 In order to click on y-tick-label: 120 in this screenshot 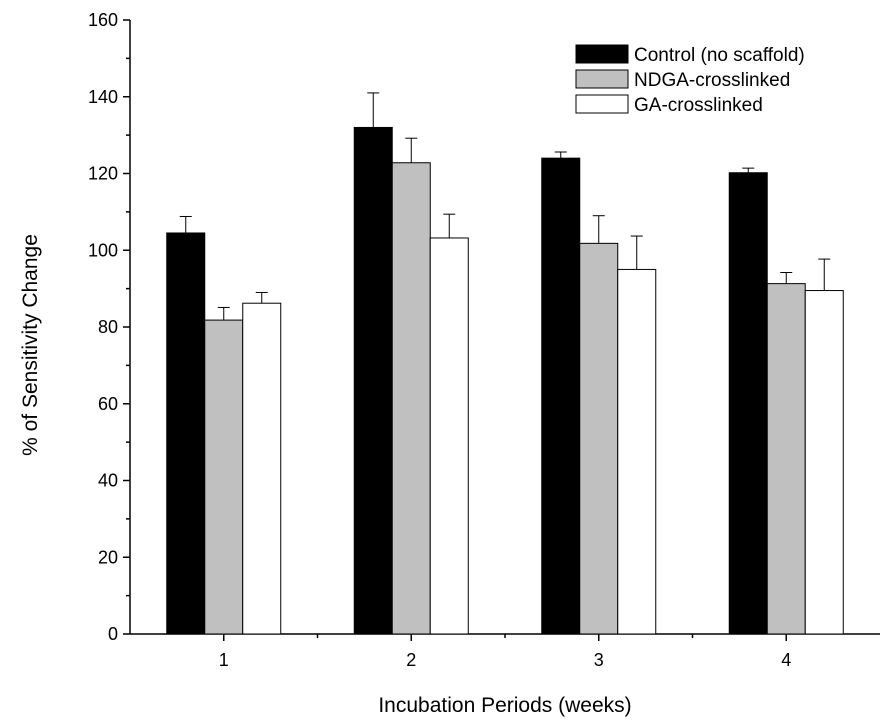, I will do `click(103, 174)`.